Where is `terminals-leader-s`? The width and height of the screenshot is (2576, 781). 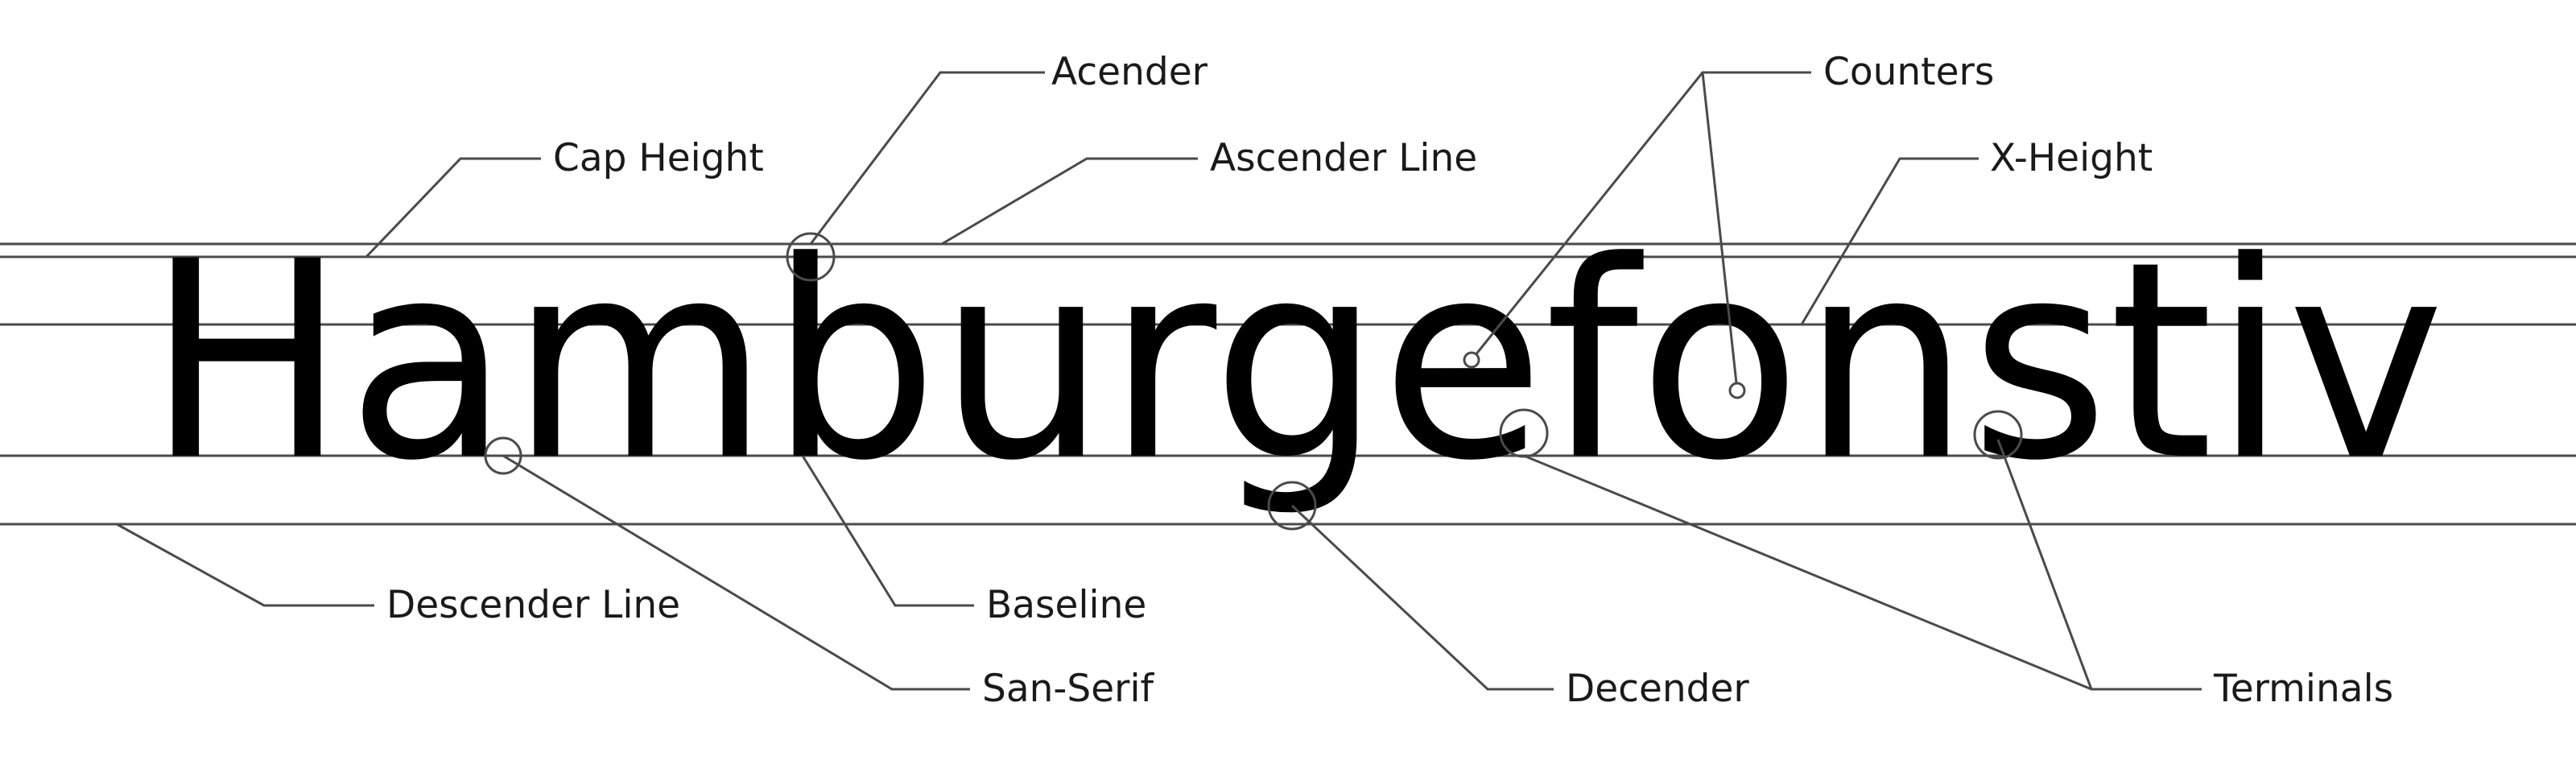 terminals-leader-s is located at coordinates (2044, 564).